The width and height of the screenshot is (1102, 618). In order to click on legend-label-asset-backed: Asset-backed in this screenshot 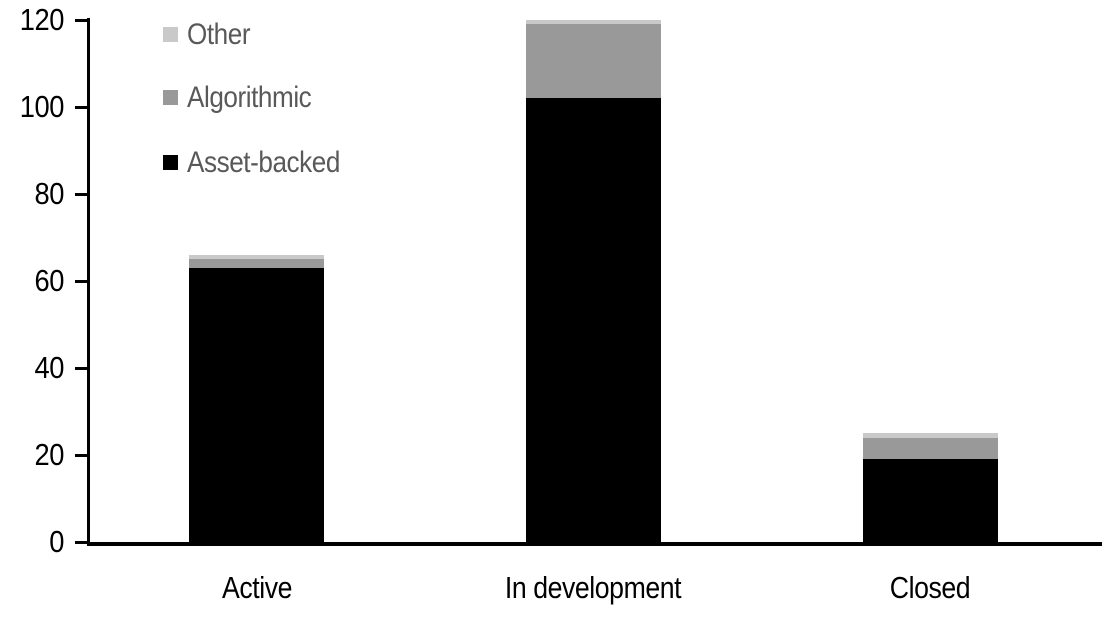, I will do `click(263, 162)`.